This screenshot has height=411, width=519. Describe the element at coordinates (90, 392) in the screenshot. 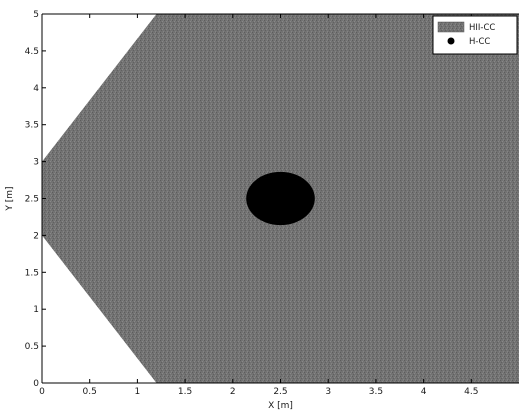

I see `x-tick-label: 0.5` at that location.